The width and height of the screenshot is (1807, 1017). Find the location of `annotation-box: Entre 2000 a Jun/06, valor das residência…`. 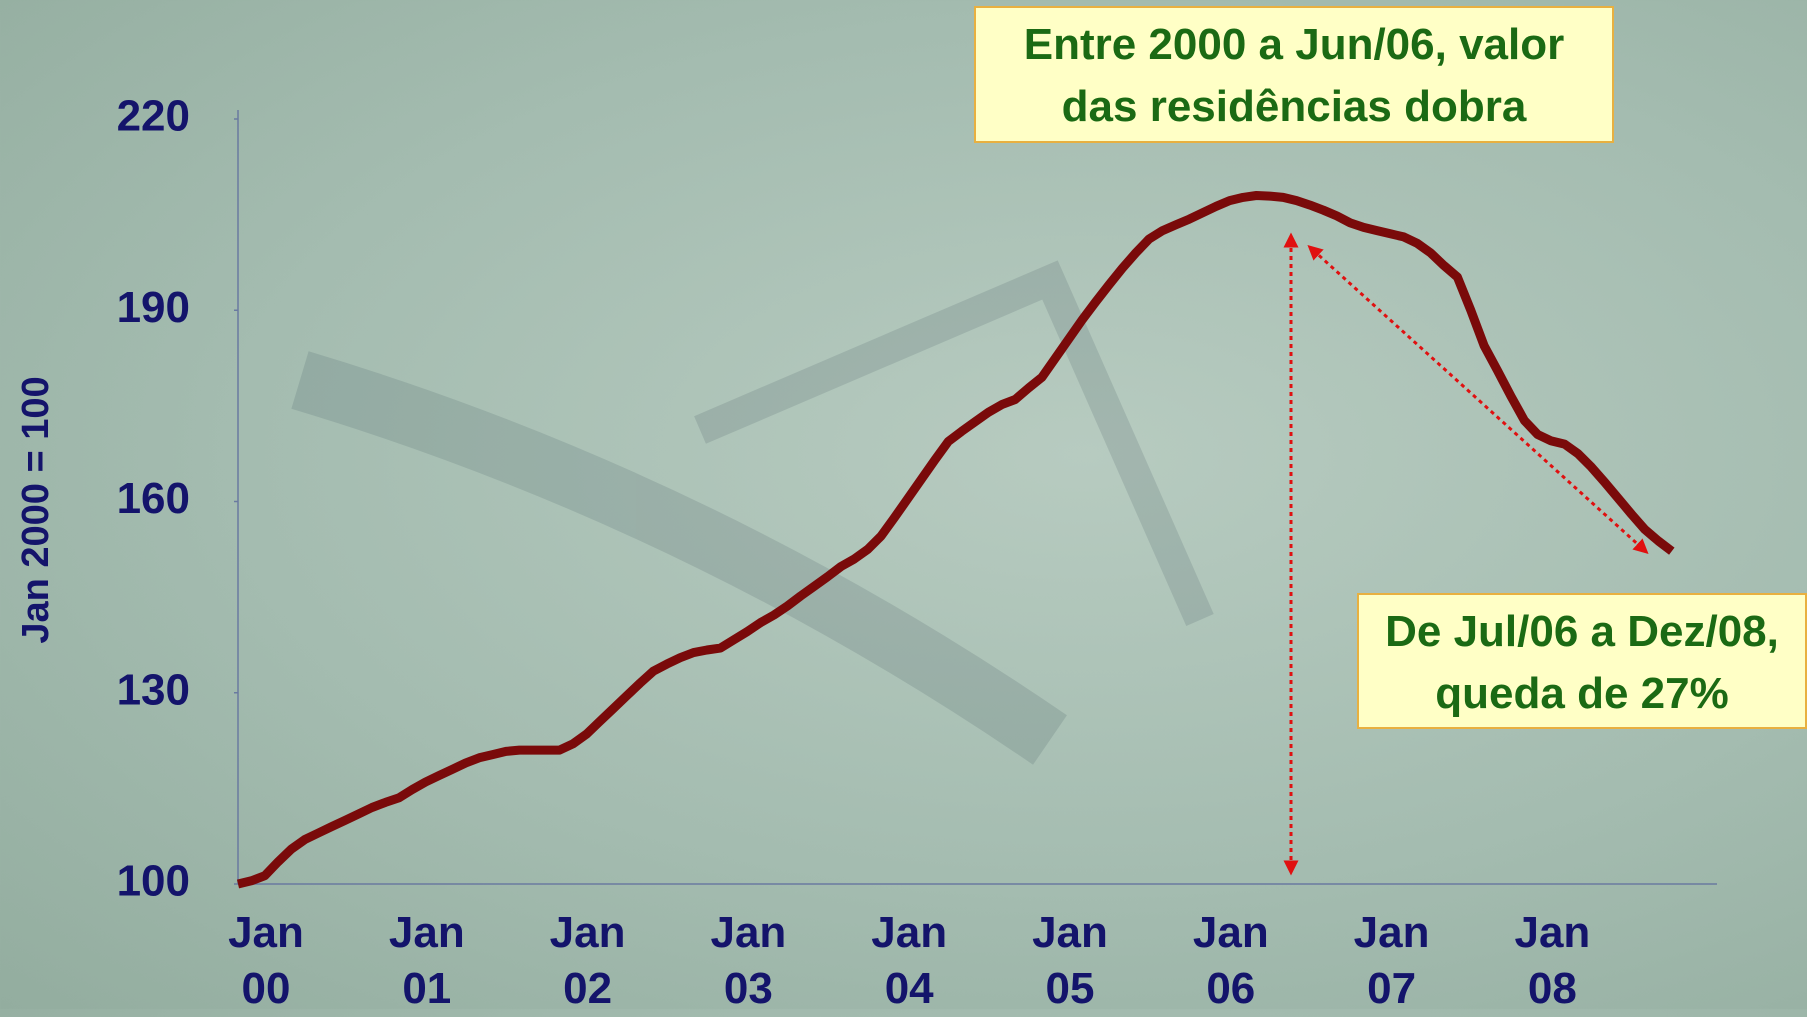

annotation-box: Entre 2000 a Jun/06, valor das residência… is located at coordinates (1294, 74).